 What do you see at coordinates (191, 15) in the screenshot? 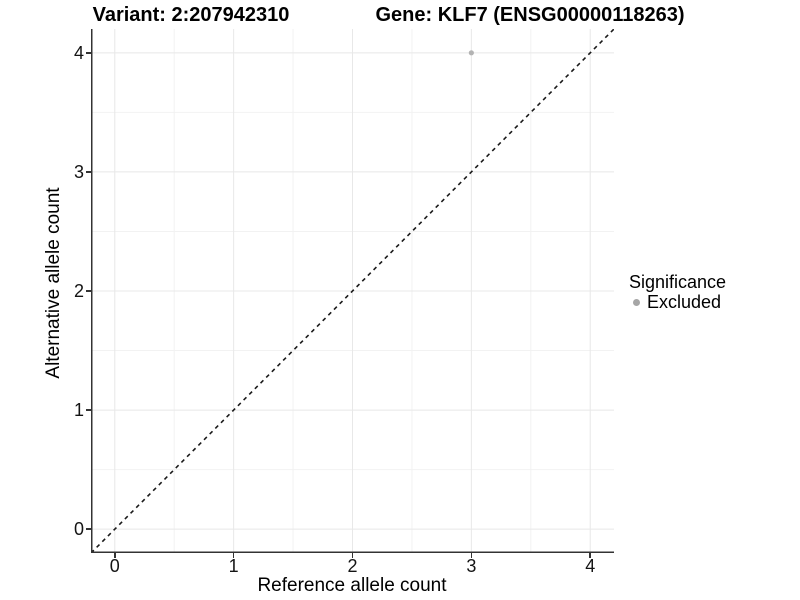
I see `plot-title-variant: Variant: 2:207942310` at bounding box center [191, 15].